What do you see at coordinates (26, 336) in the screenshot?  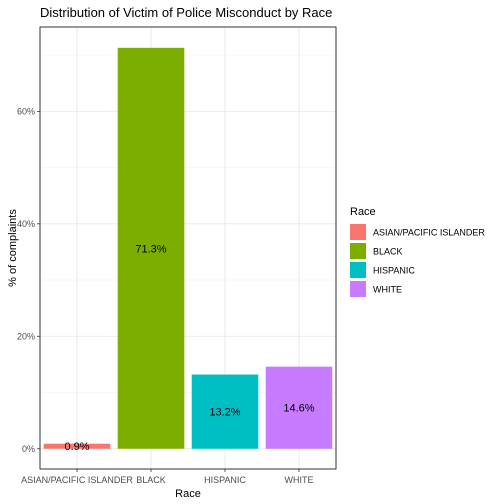 I see `y-tick-label: 20%` at bounding box center [26, 336].